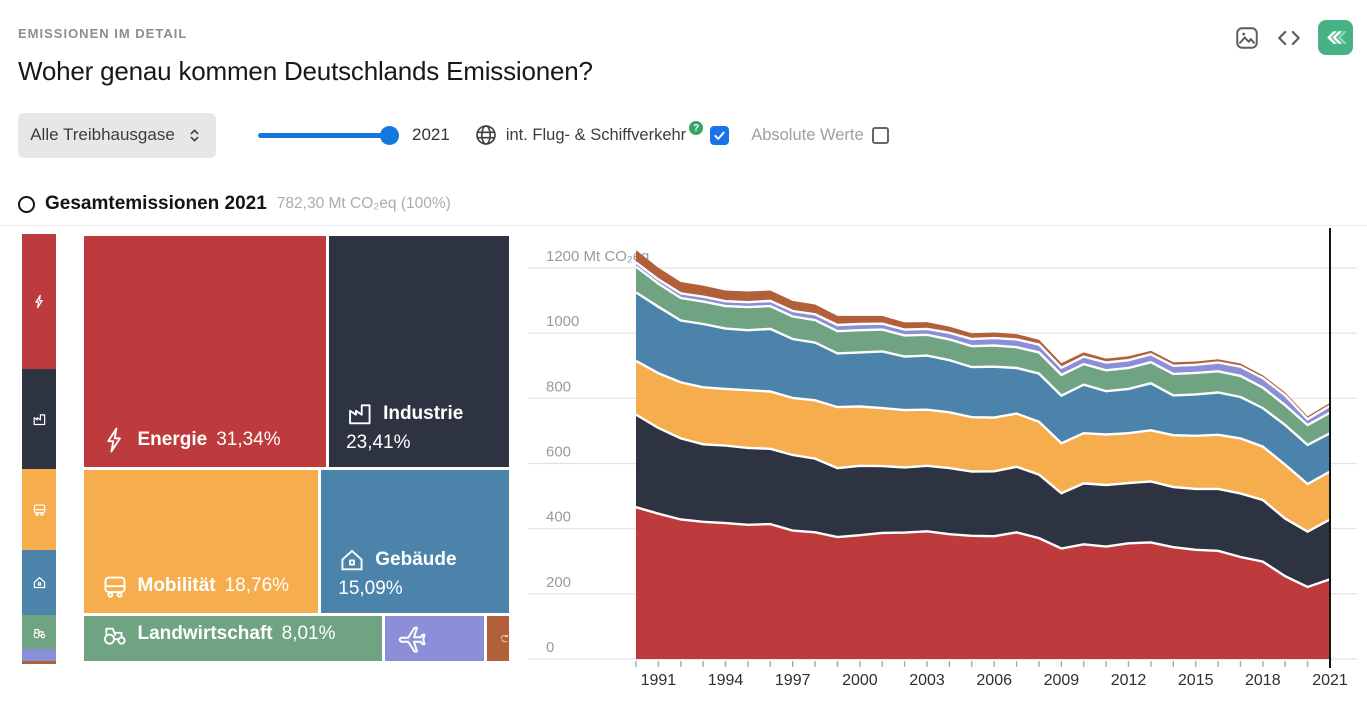  I want to click on treemap-tile-industrie: Industrie 23,41%, so click(419, 351).